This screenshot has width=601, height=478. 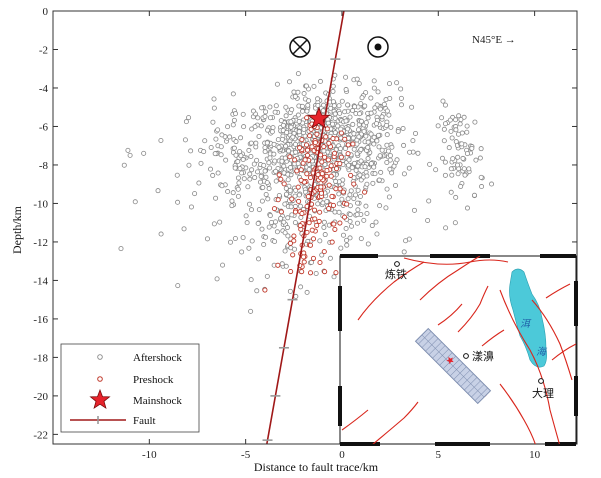 I want to click on direction-label: N45°E →, so click(x=494, y=40).